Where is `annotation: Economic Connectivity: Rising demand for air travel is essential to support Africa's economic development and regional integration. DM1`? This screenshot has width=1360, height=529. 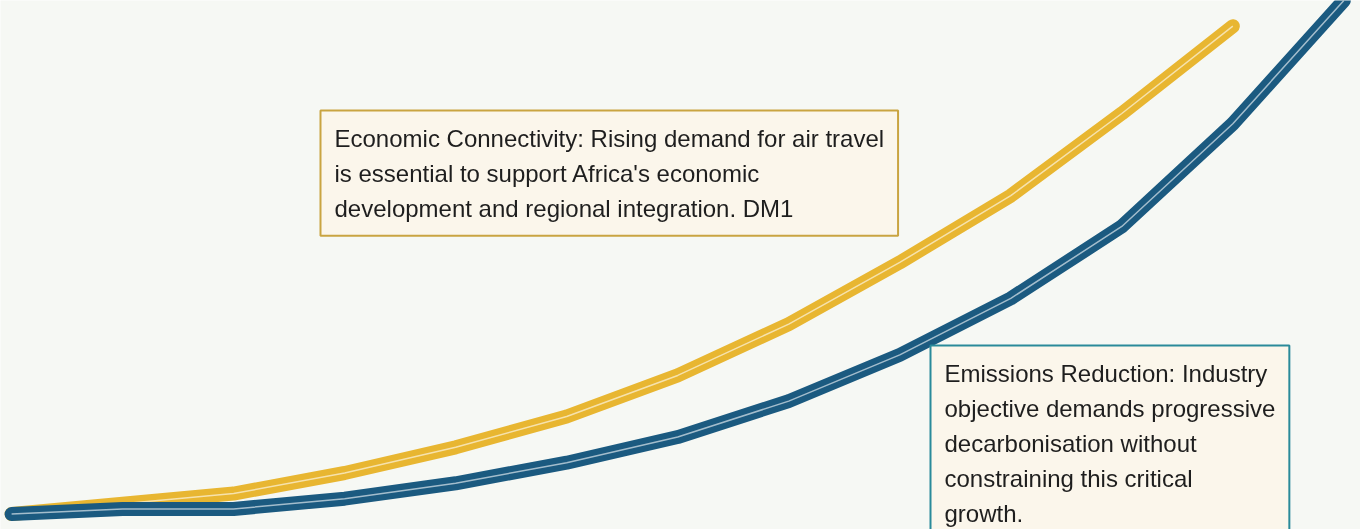 annotation: Economic Connectivity: Rising demand for air travel is essential to support Africa's economic development and regional integration. DM1 is located at coordinates (609, 173).